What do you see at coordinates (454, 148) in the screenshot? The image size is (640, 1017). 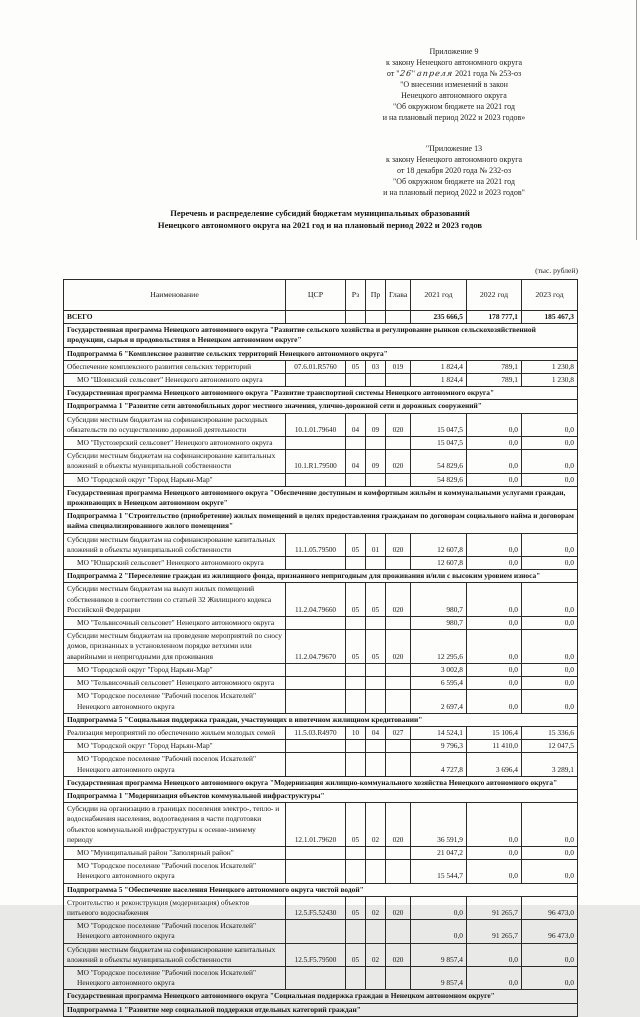 I see `ref2-line: "Приложение 13` at bounding box center [454, 148].